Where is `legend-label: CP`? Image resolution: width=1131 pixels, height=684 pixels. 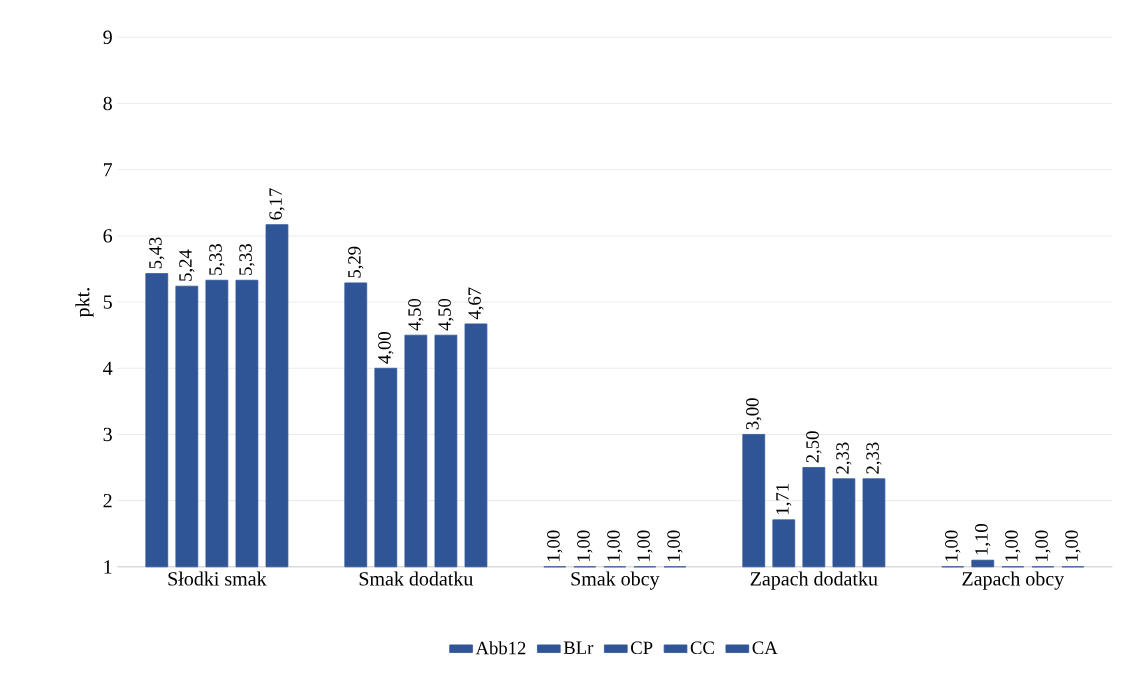 legend-label: CP is located at coordinates (642, 648).